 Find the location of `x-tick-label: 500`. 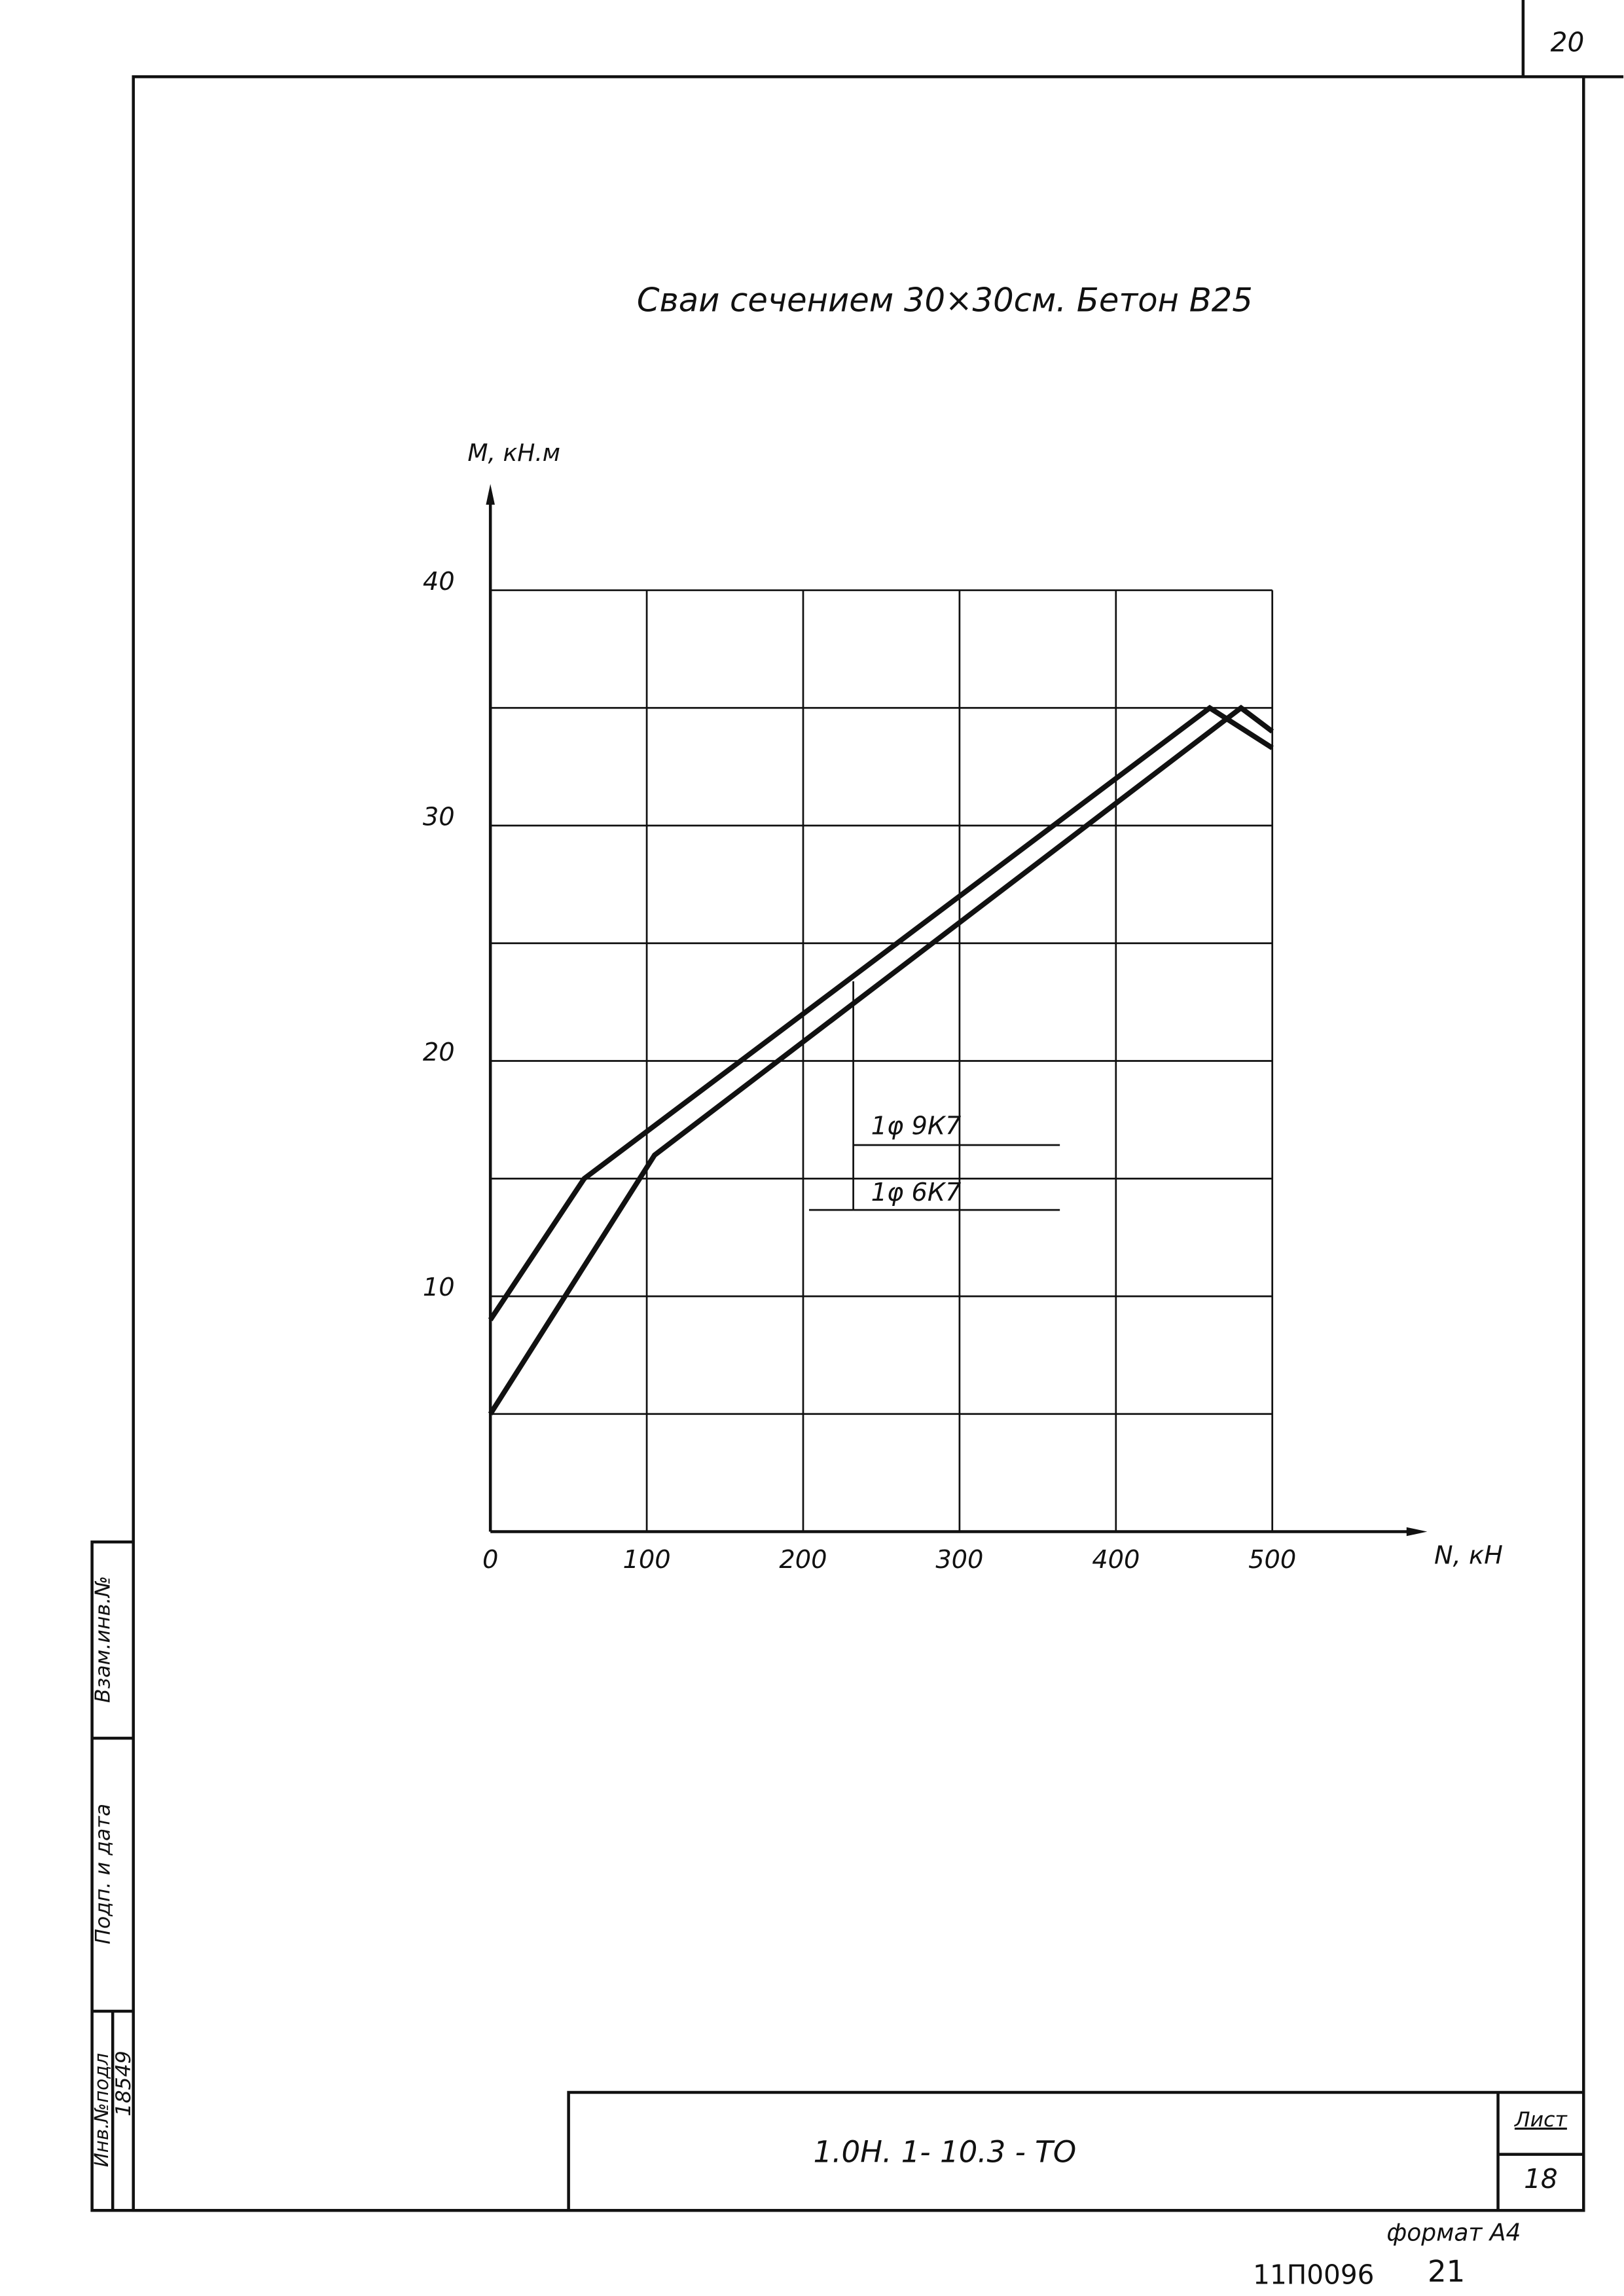

x-tick-label: 500 is located at coordinates (1272, 1560).